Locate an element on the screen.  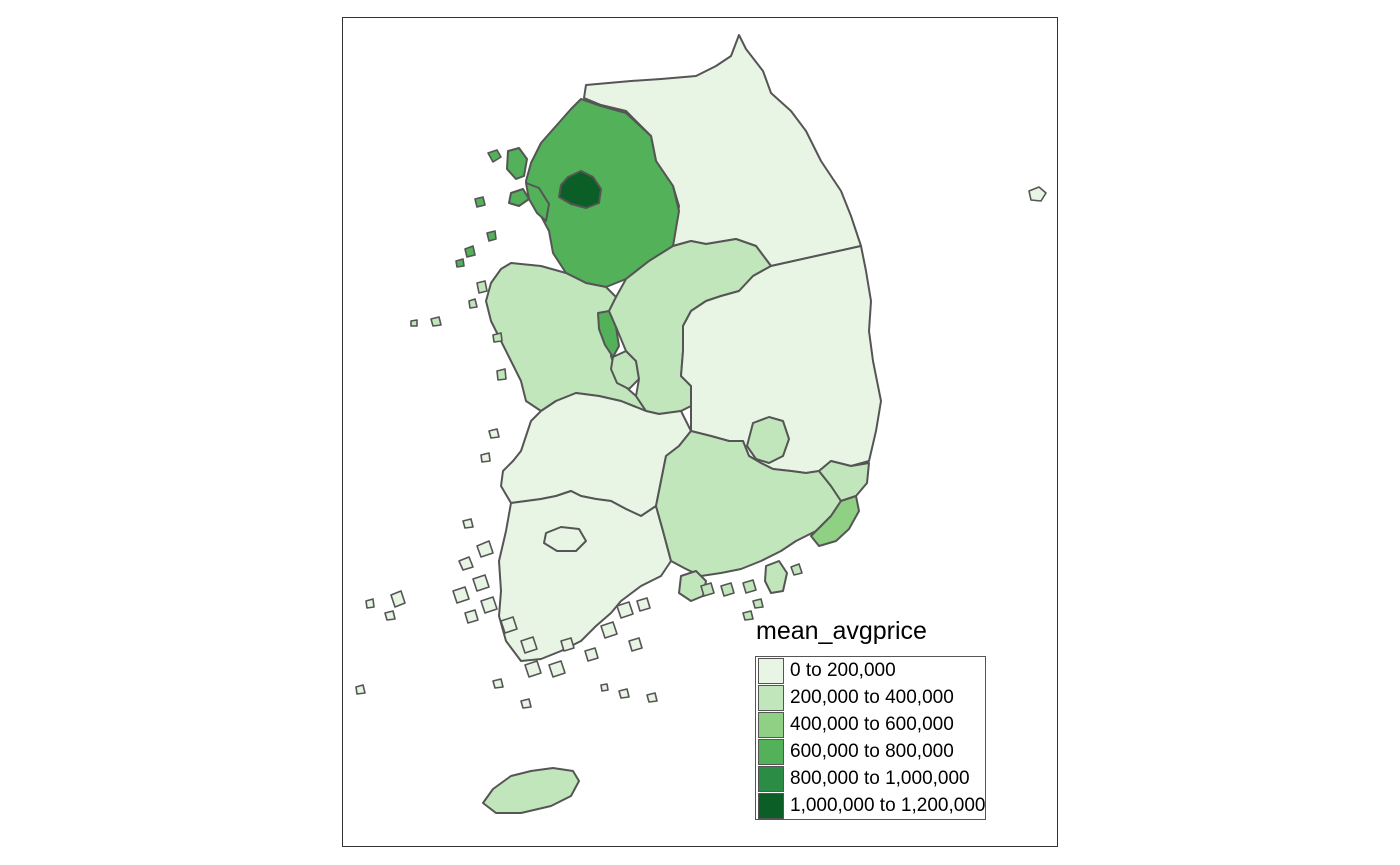
legend-label: 200,000 to 400,000 is located at coordinates (872, 697).